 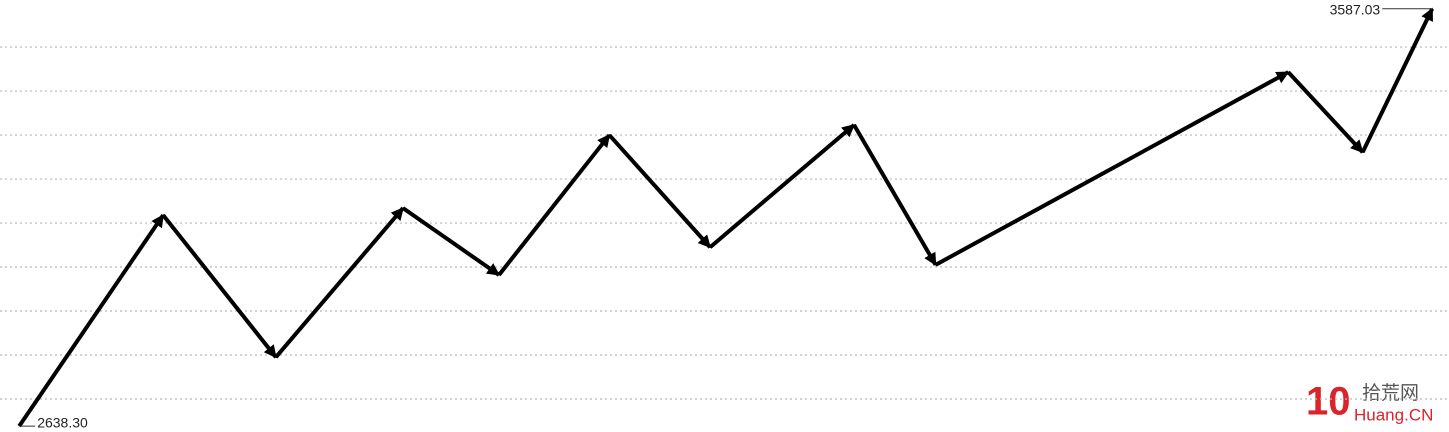 I want to click on watermark-number: 10, so click(x=1328, y=402).